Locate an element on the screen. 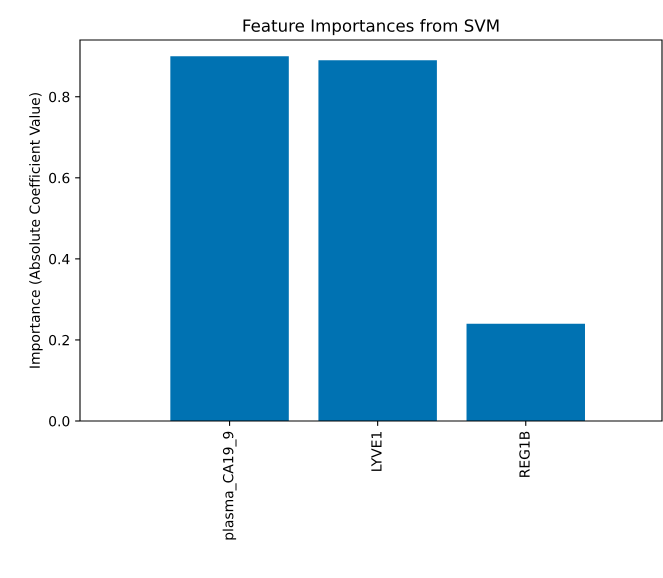  y-tick-label: 0.6 is located at coordinates (59, 178).